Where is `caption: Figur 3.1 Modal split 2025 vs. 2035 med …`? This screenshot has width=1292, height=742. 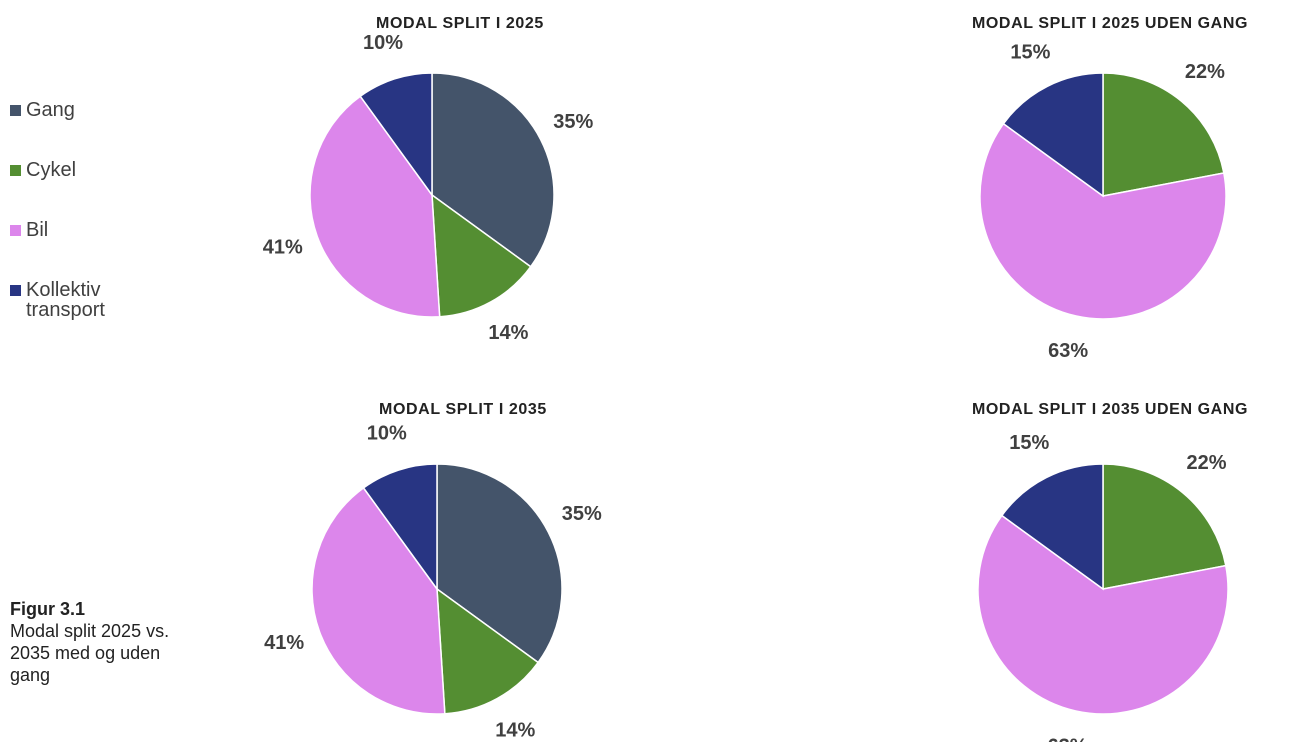 caption: Figur 3.1 Modal split 2025 vs. 2035 med … is located at coordinates (97, 642).